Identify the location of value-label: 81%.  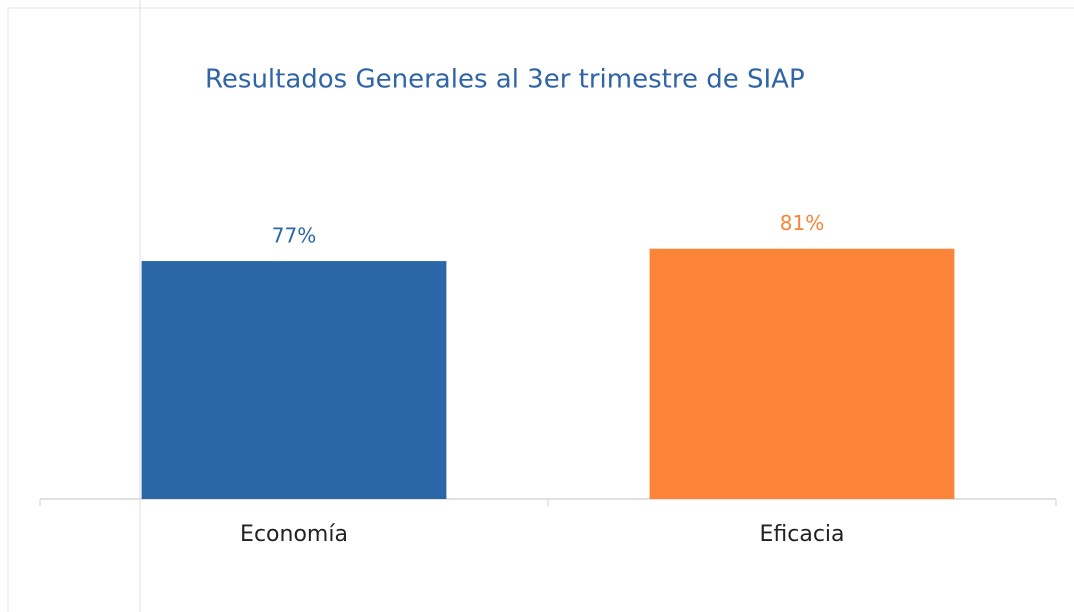
(802, 223).